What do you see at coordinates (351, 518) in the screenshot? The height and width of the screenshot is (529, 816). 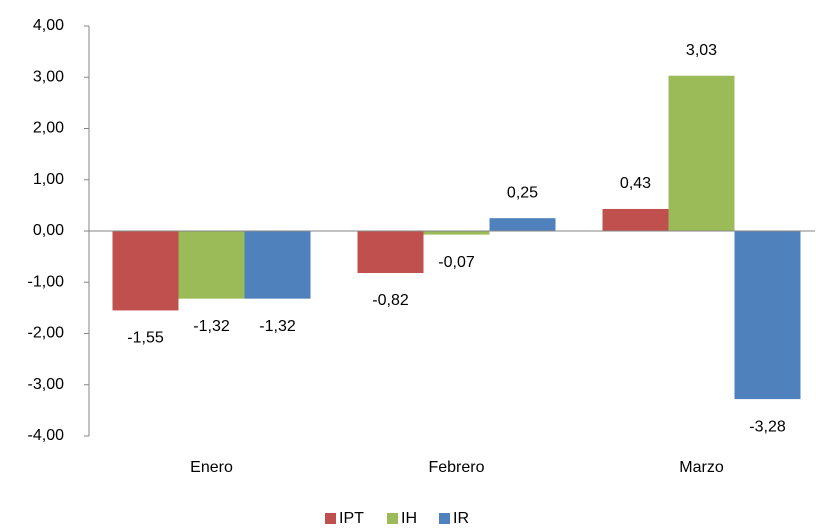 I see `legend-label: IPT` at bounding box center [351, 518].